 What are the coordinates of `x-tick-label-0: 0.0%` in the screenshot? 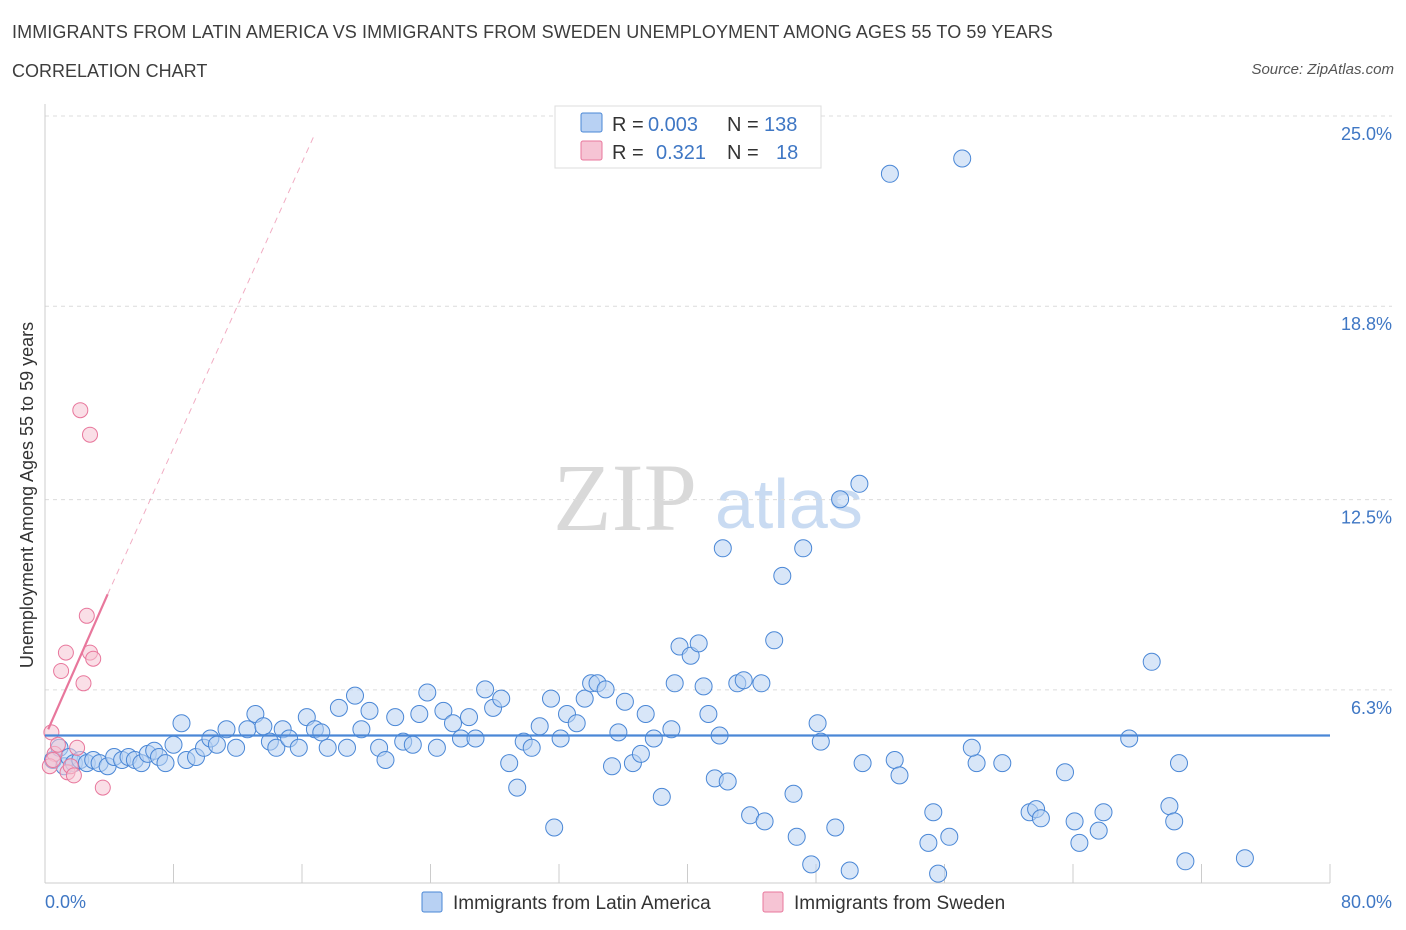 It's located at (65, 902).